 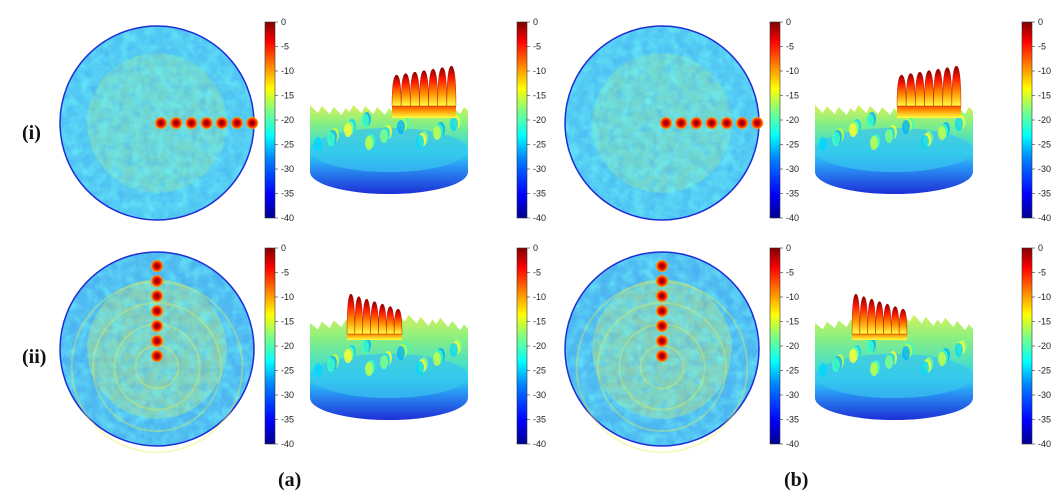 I want to click on pattern-2d-a-i, so click(x=159, y=123).